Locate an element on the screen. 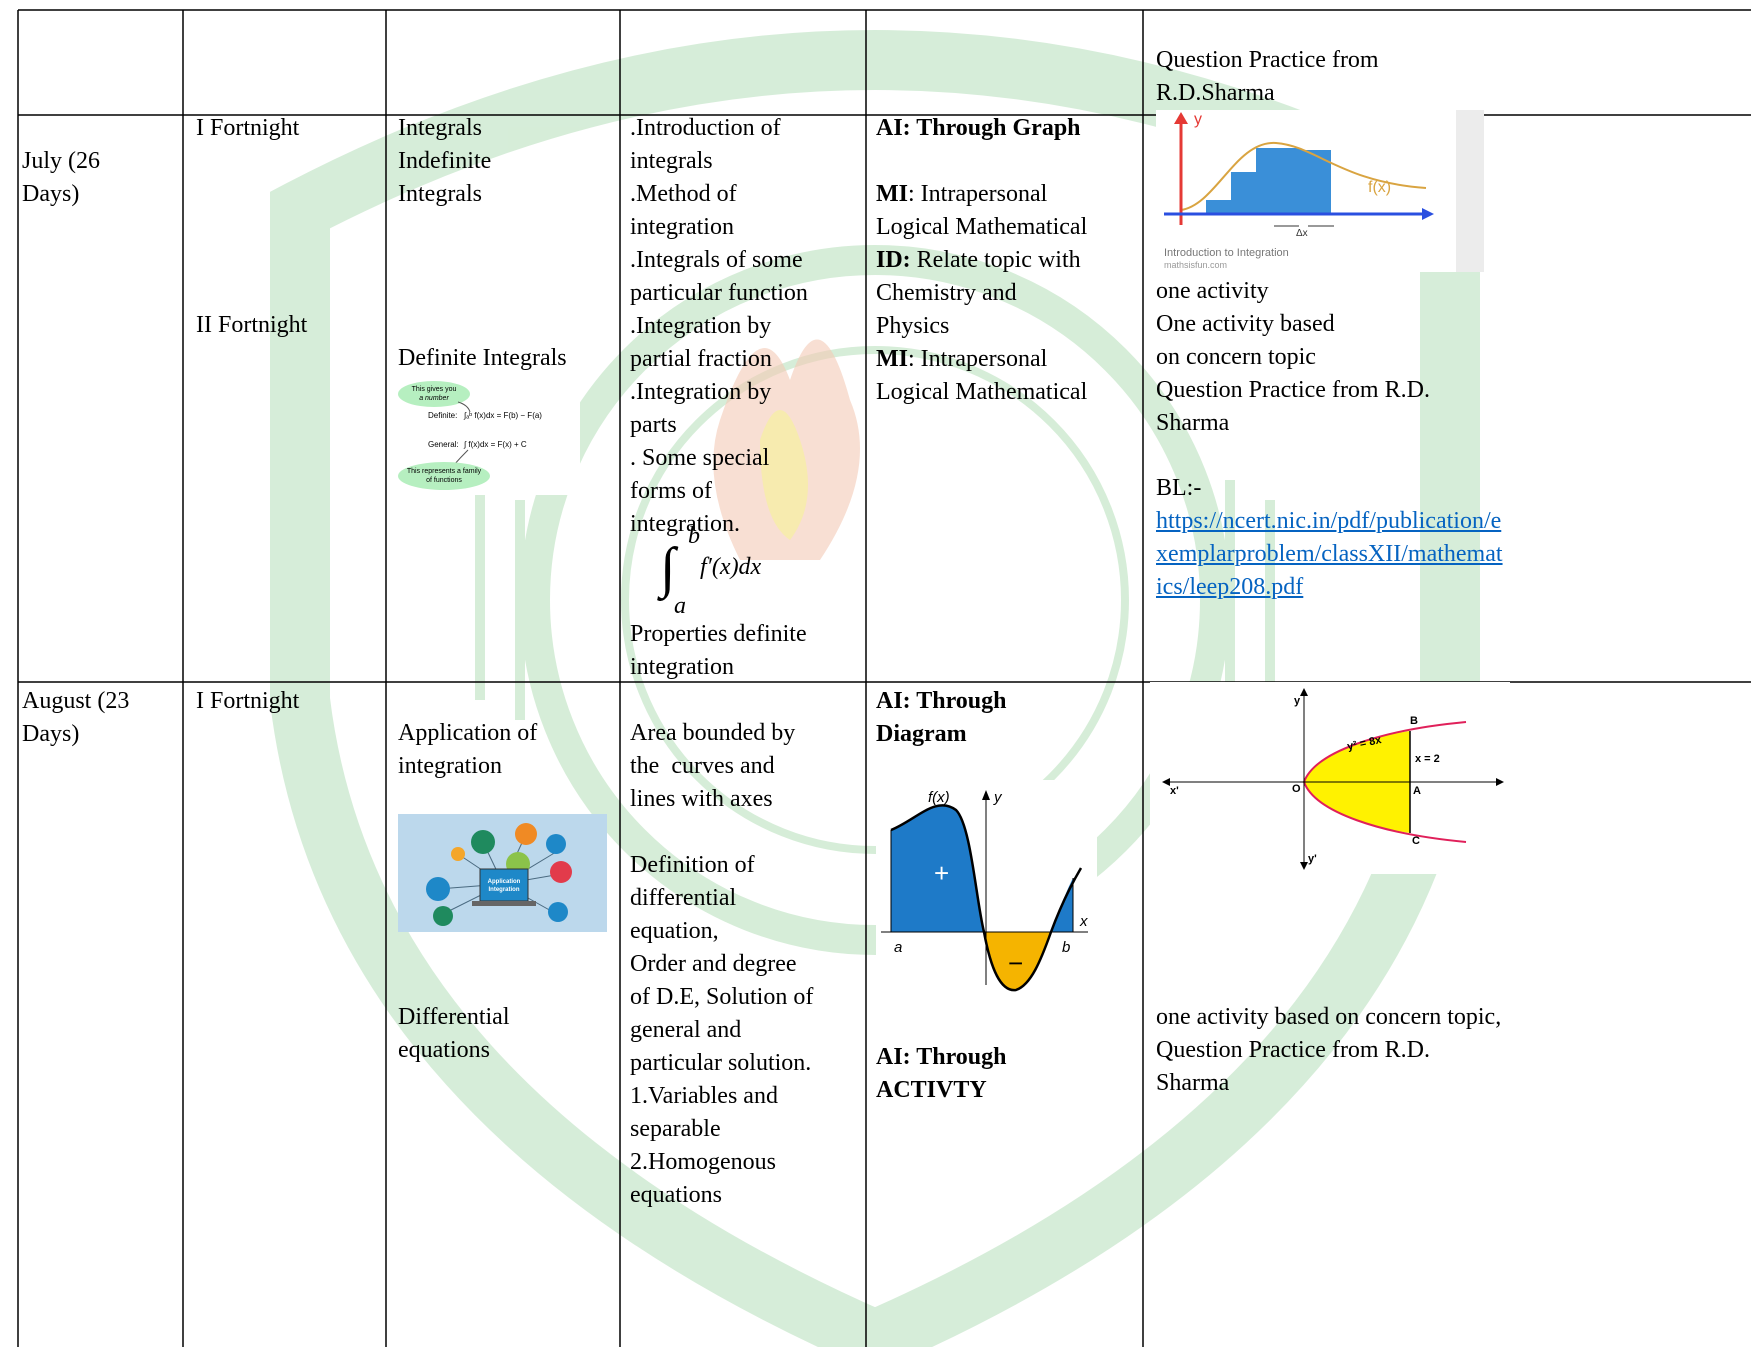 The height and width of the screenshot is (1347, 1751). image-label: B is located at coordinates (1414, 721).